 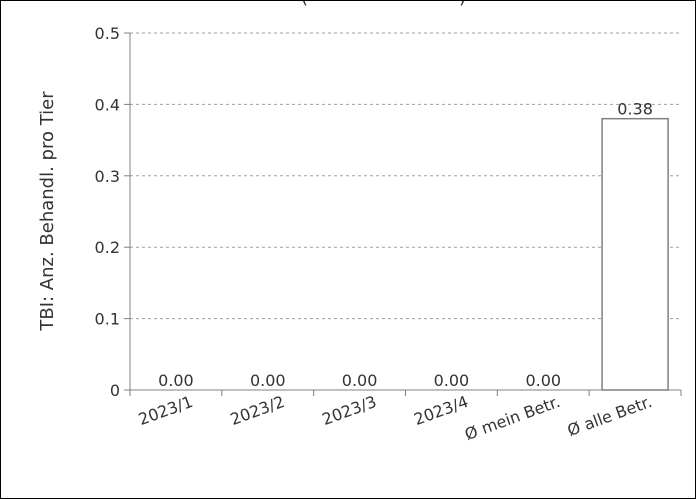 What do you see at coordinates (610, 416) in the screenshot?
I see `x-tick-label: Ø alle Betr.` at bounding box center [610, 416].